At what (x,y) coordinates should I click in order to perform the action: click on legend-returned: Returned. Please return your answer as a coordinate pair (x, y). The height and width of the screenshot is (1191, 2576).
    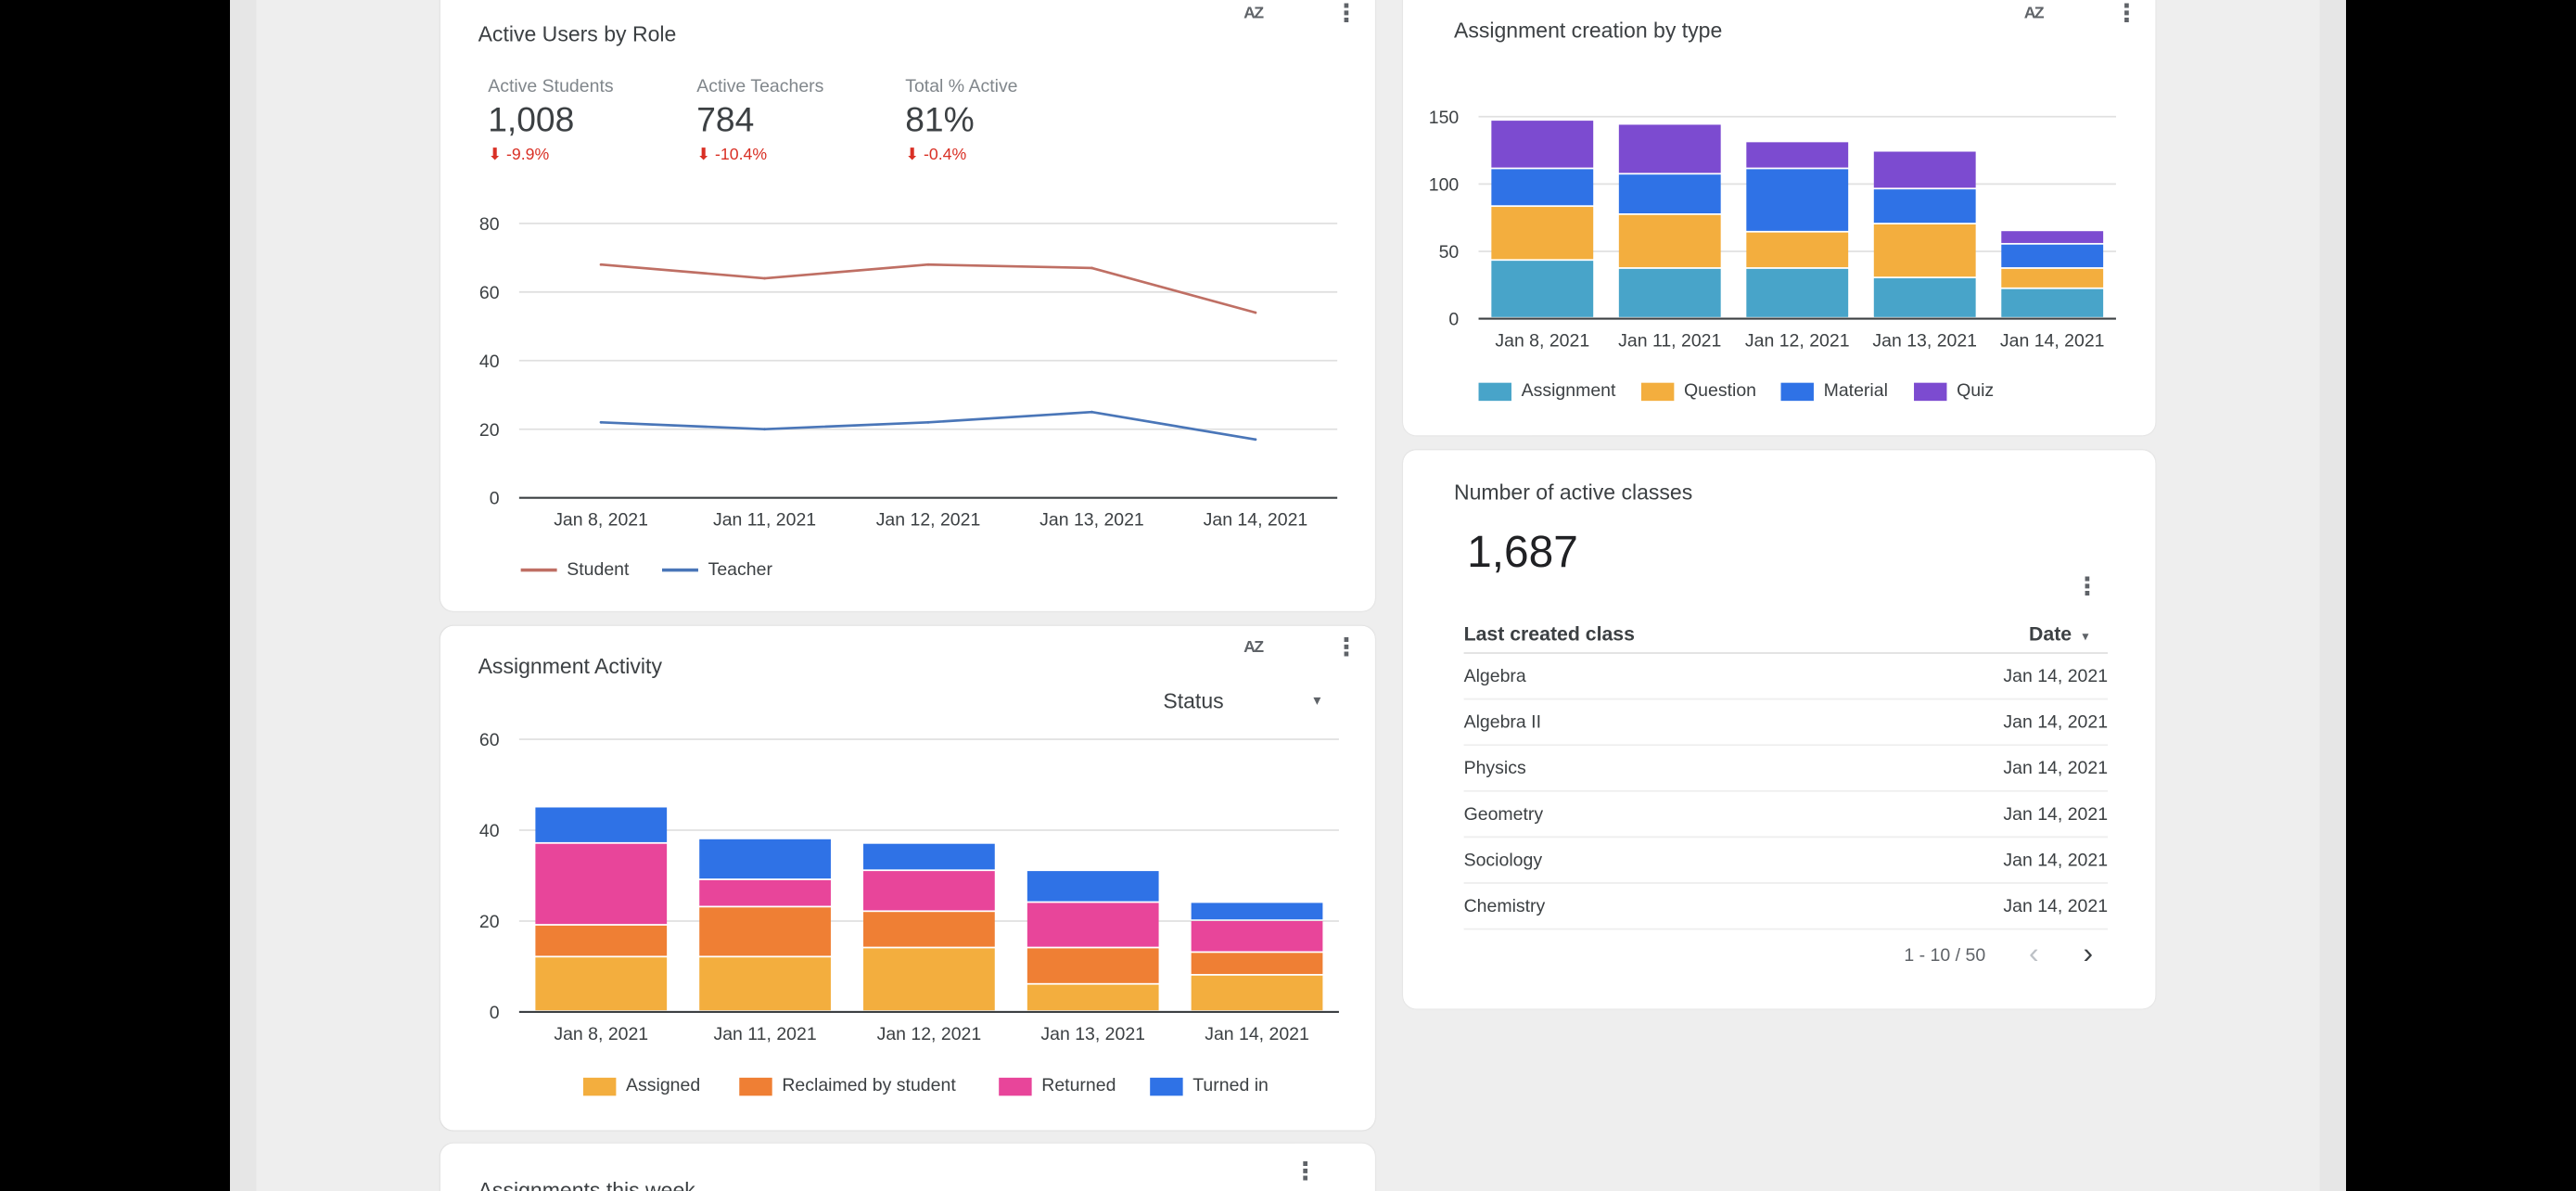
    Looking at the image, I should click on (1057, 1085).